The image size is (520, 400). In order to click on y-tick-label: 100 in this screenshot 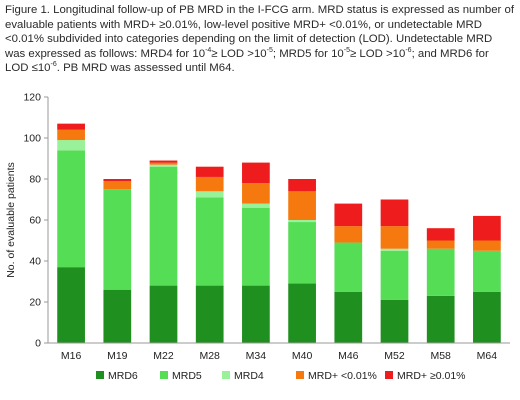, I will do `click(32, 139)`.